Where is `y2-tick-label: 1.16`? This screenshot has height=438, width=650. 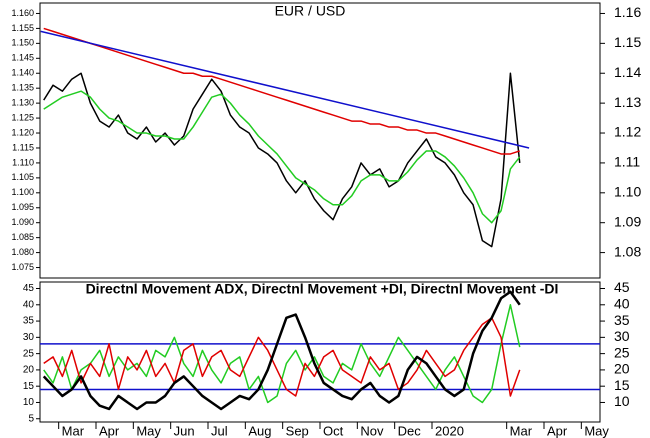 y2-tick-label: 1.16 is located at coordinates (627, 12).